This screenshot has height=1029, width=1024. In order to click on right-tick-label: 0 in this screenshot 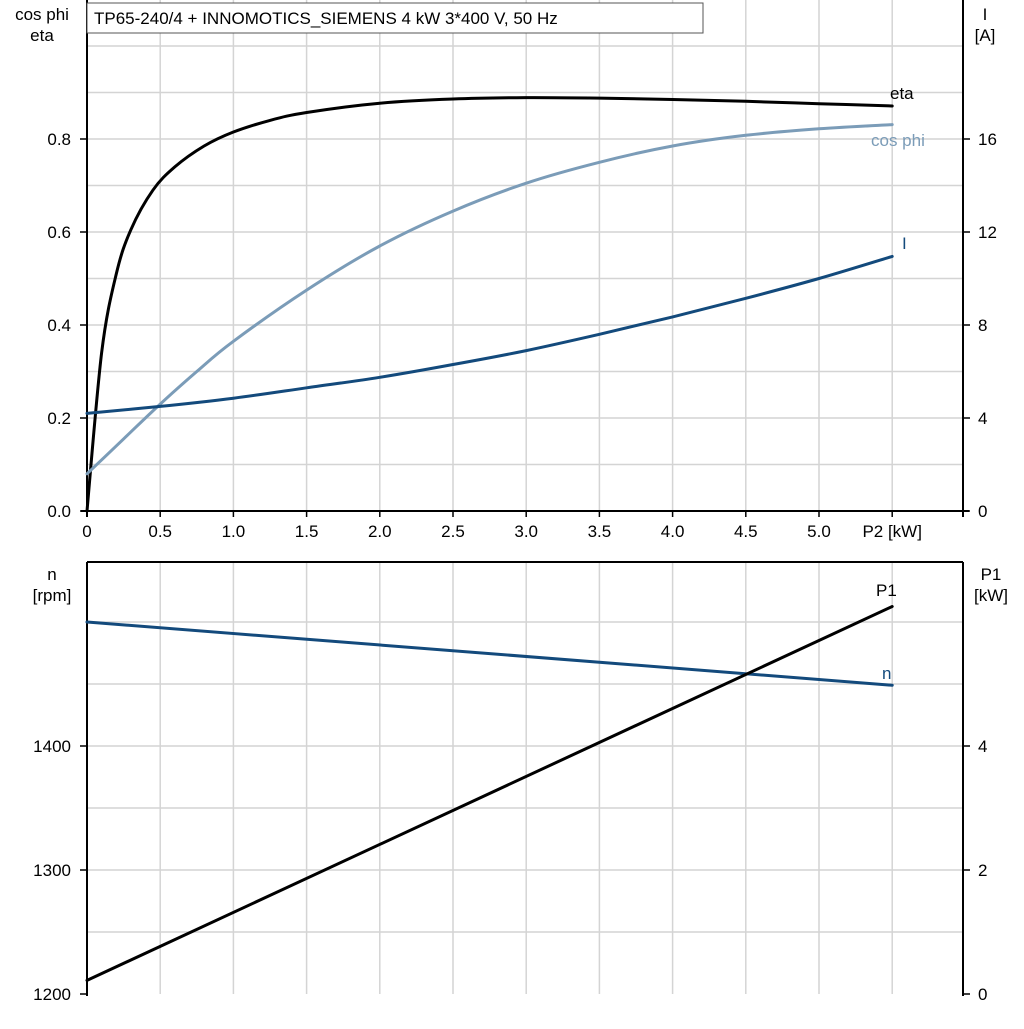, I will do `click(982, 511)`.